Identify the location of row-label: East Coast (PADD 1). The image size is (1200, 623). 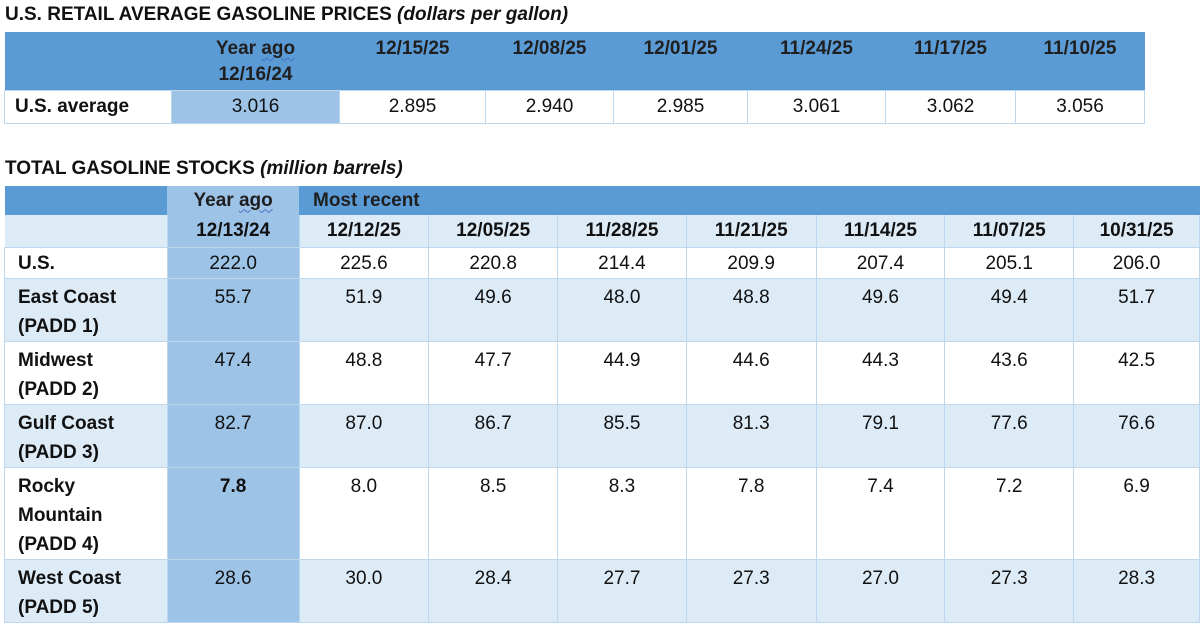
(86, 309).